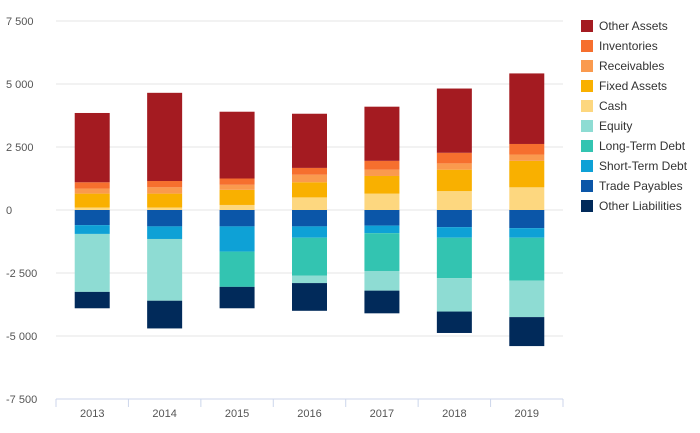 This screenshot has width=700, height=433. What do you see at coordinates (643, 166) in the screenshot?
I see `legend-label: Short-Term Debt` at bounding box center [643, 166].